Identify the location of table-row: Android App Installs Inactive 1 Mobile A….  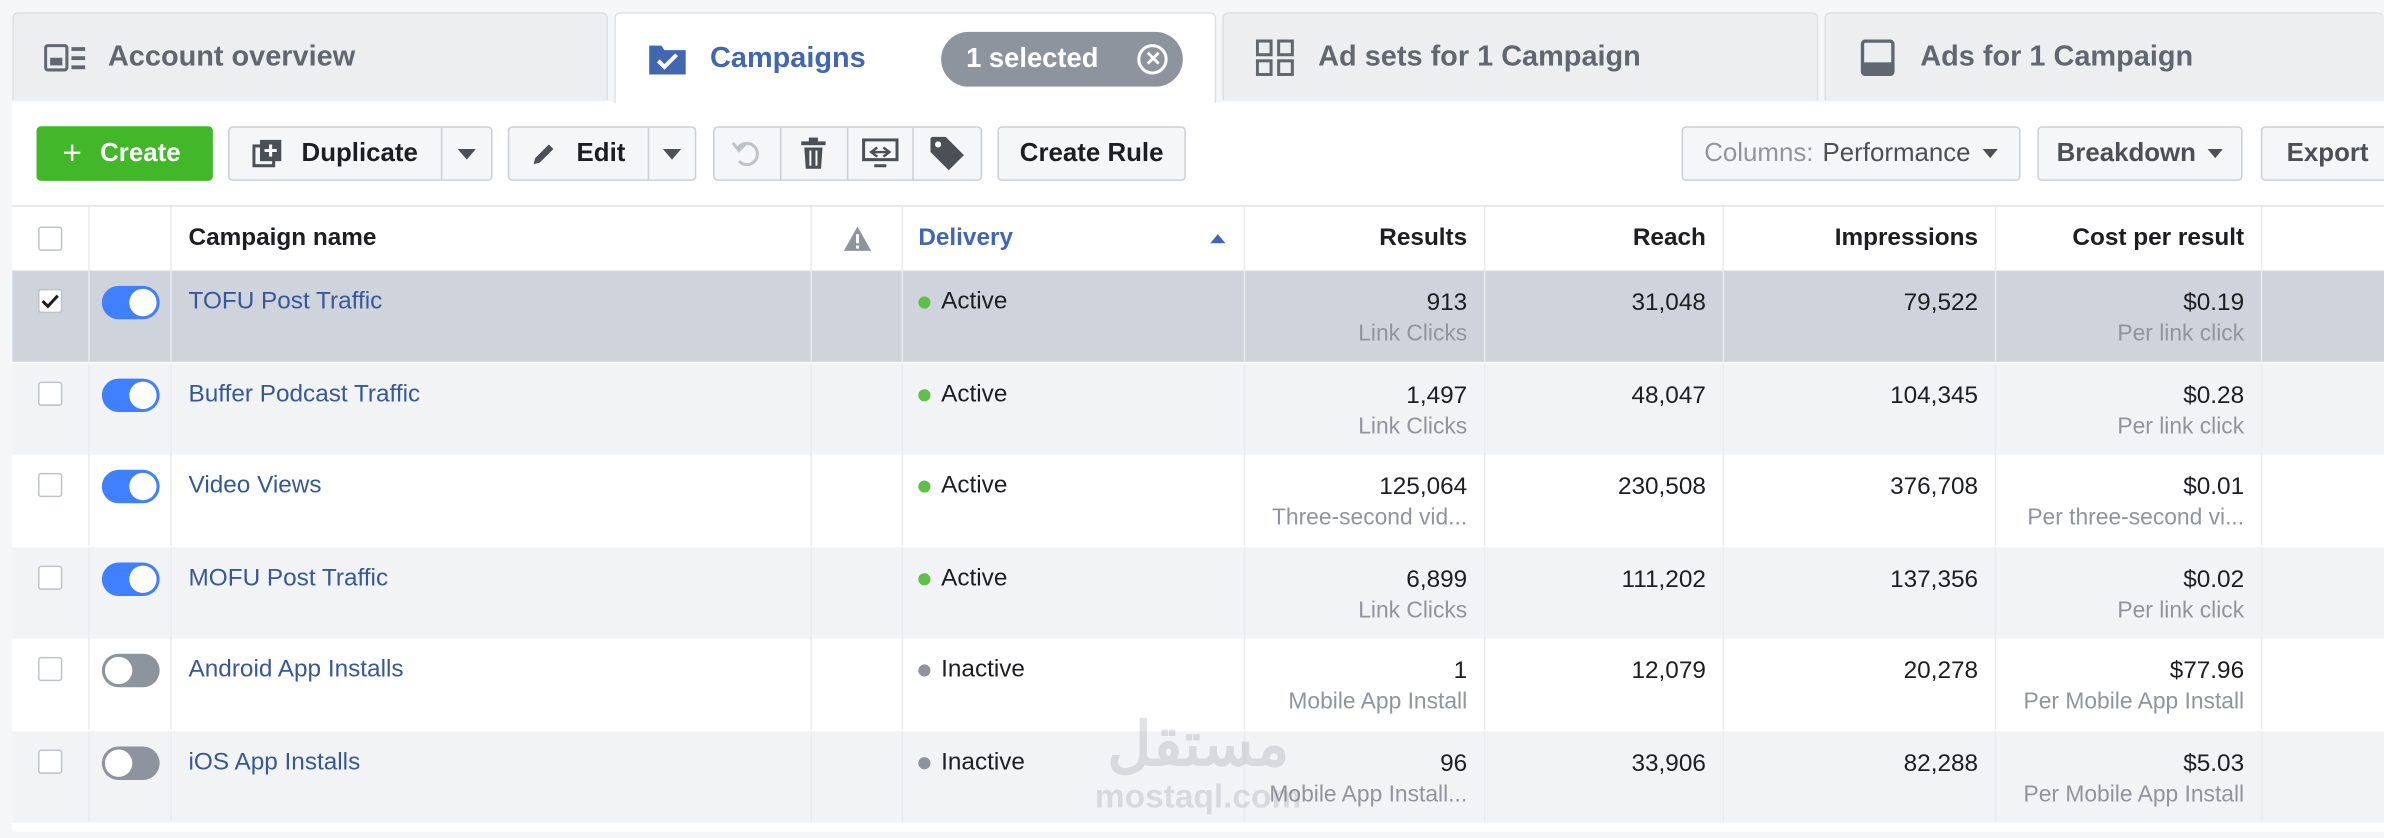
(1198, 684).